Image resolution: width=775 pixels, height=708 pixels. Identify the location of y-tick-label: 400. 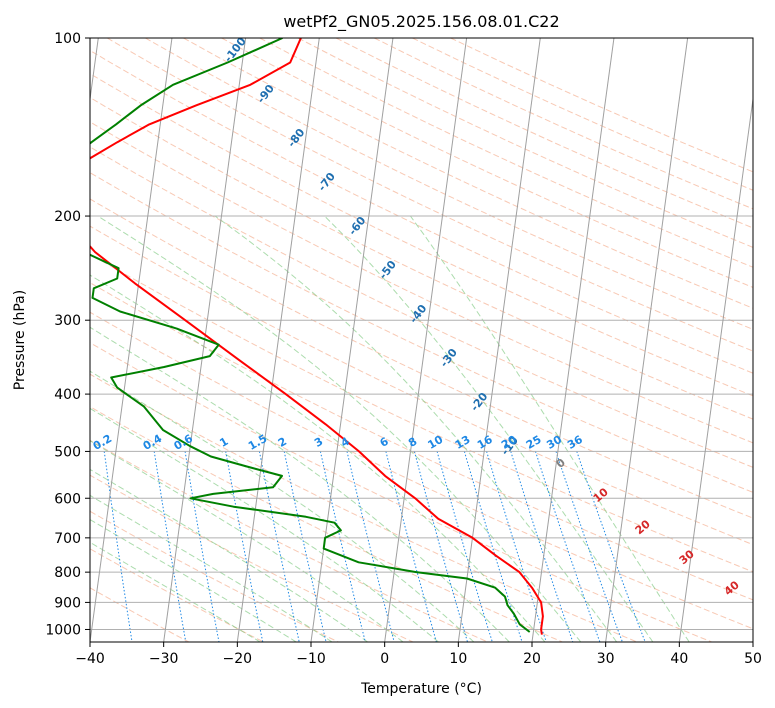
(67, 395).